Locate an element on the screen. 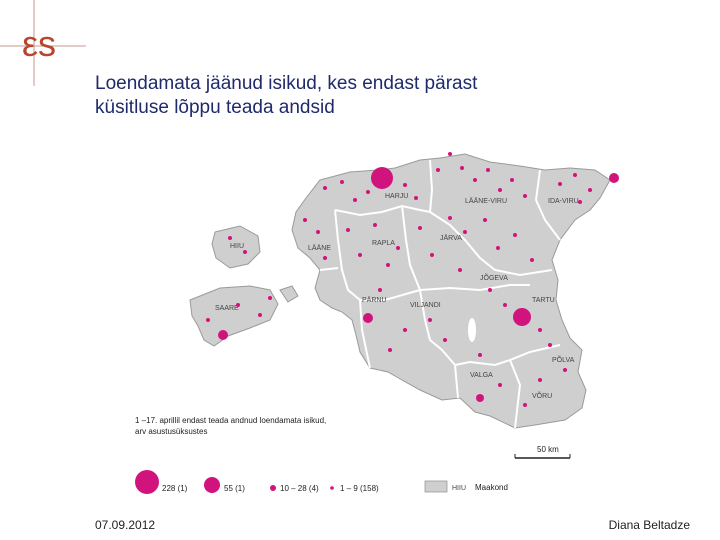 This screenshot has width=720, height=540. region-label-voru: VÕRU is located at coordinates (542, 395).